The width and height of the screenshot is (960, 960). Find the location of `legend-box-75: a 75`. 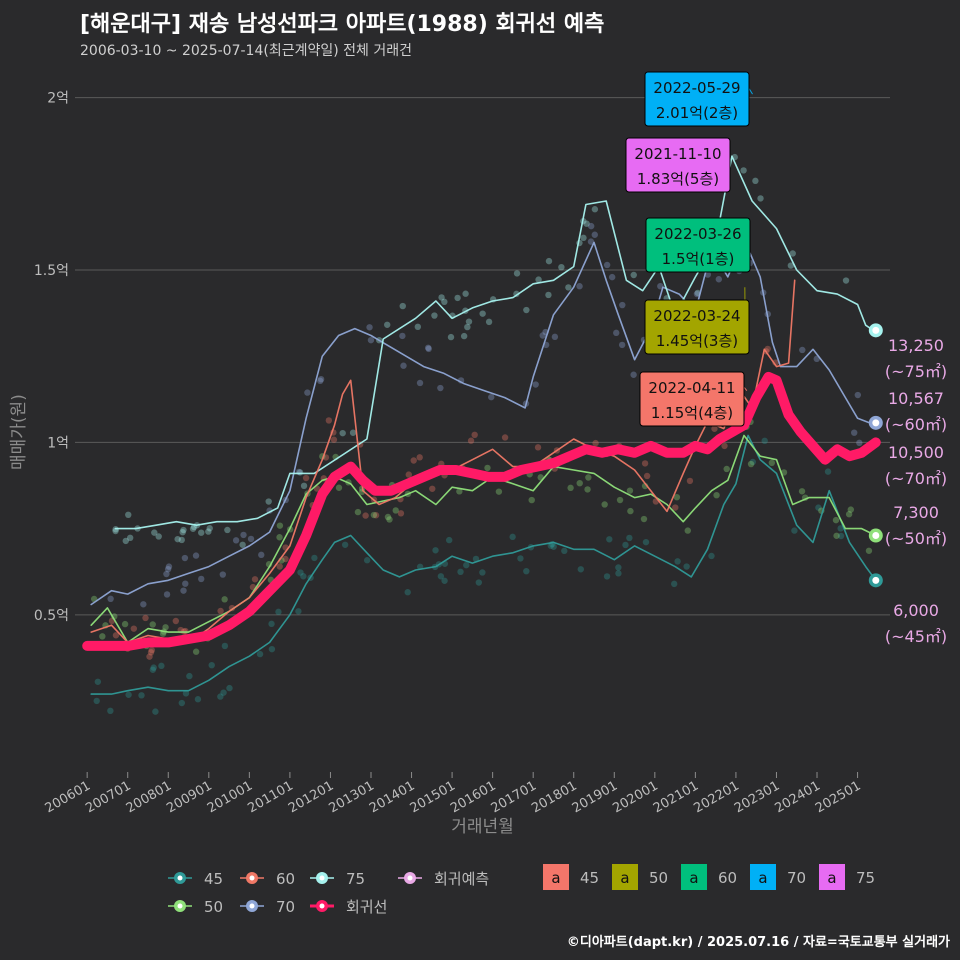

legend-box-75: a 75 is located at coordinates (847, 877).